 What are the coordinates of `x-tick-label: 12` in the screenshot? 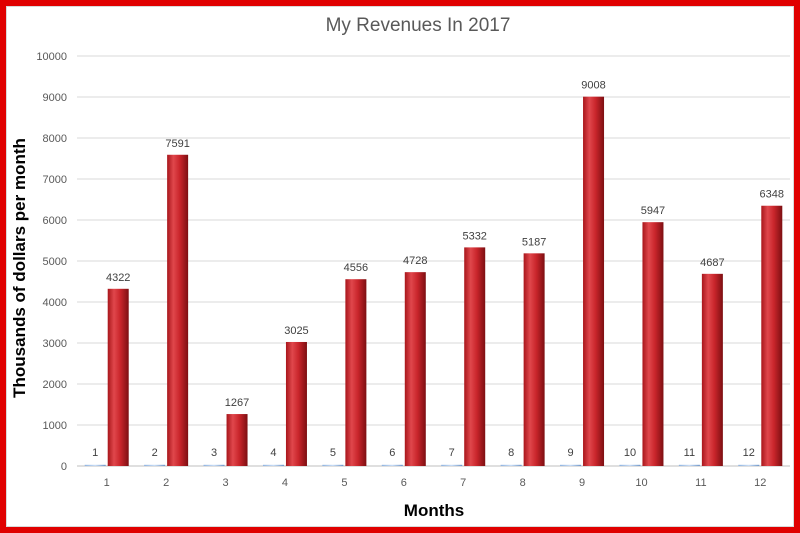 It's located at (760, 483).